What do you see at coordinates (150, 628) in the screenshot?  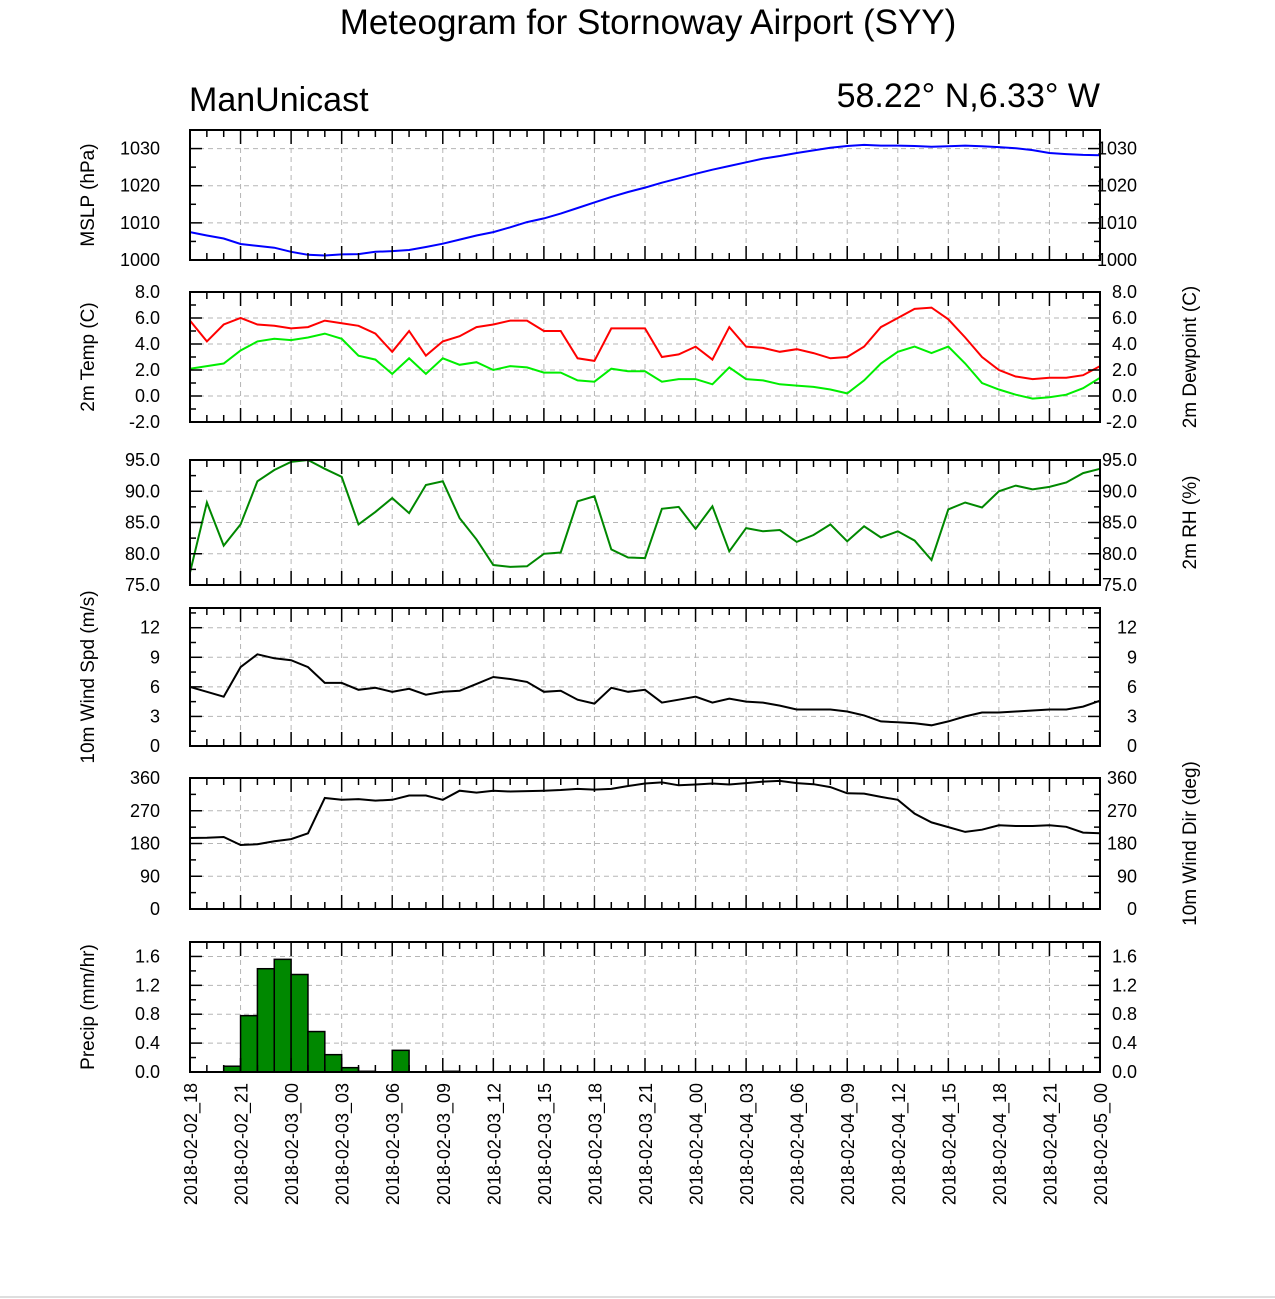 I see `wind_speed-y-tick-label-left: 12` at bounding box center [150, 628].